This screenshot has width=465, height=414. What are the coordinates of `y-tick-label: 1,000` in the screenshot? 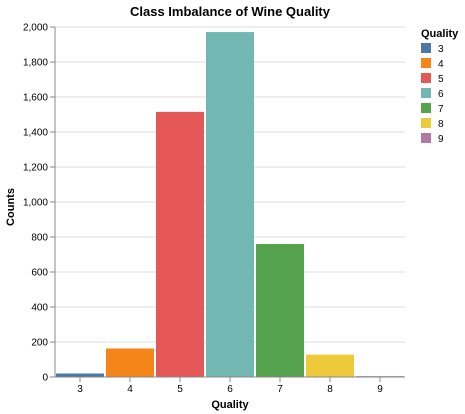 It's located at (35, 203).